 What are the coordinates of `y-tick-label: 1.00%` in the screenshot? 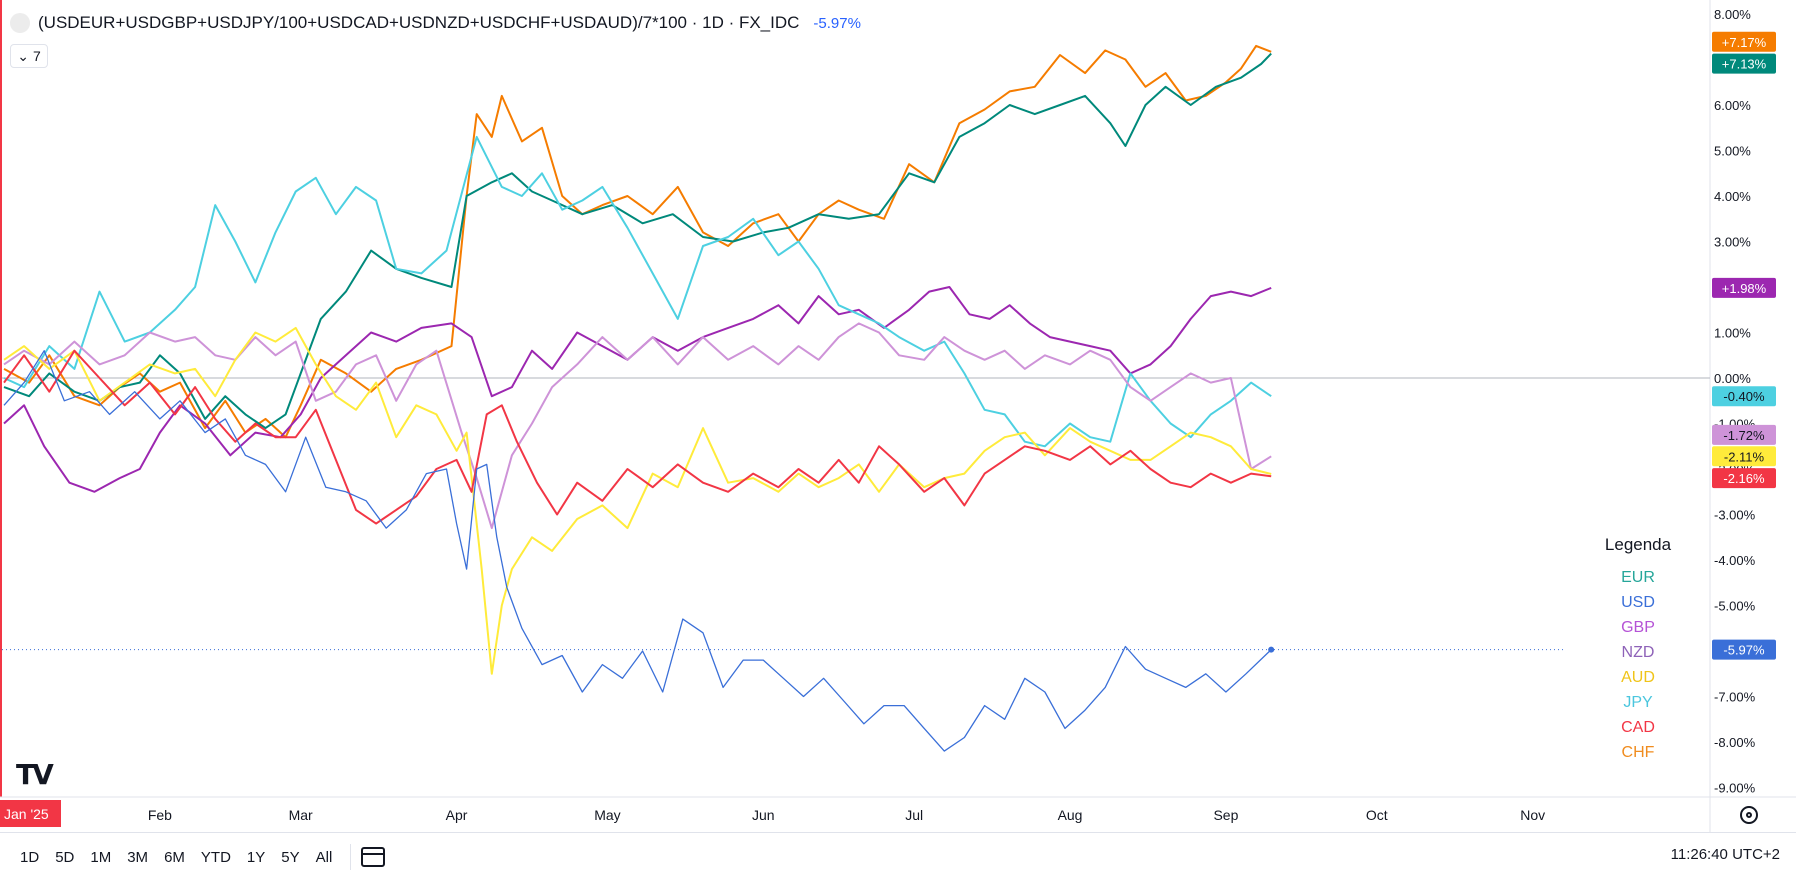 It's located at (1732, 333).